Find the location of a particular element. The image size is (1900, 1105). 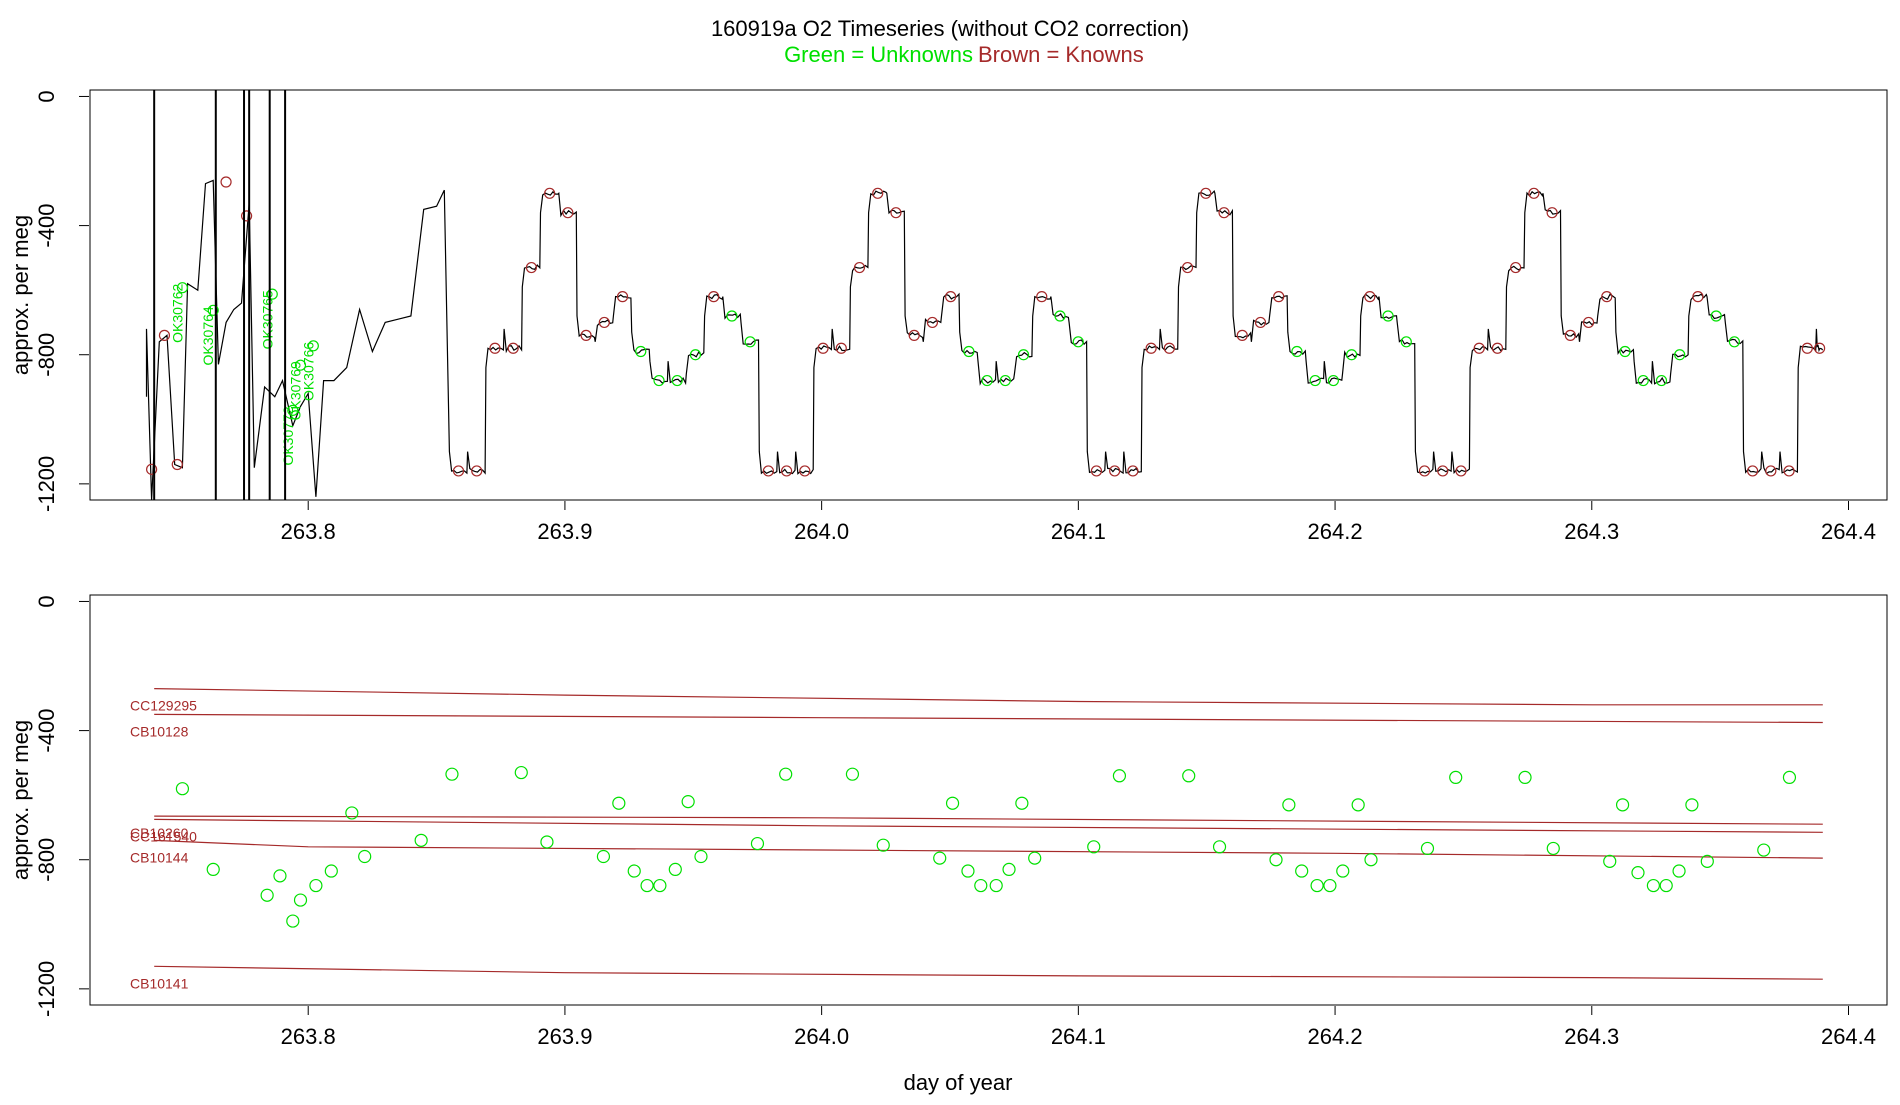

top-x-tick-label: 264.2 is located at coordinates (1335, 531).